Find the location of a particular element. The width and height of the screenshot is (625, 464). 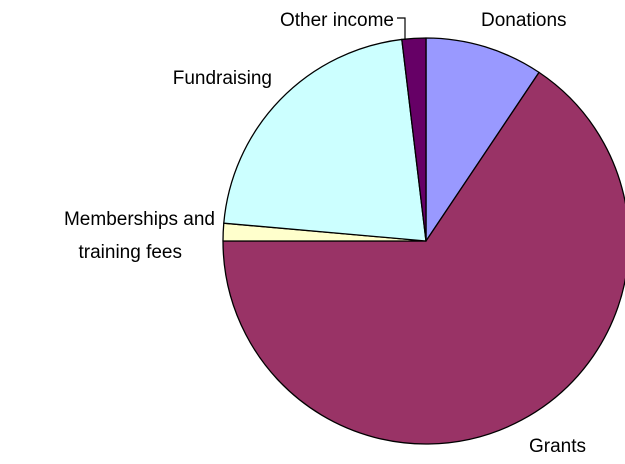

pie-slice-fundraising is located at coordinates (325, 140).